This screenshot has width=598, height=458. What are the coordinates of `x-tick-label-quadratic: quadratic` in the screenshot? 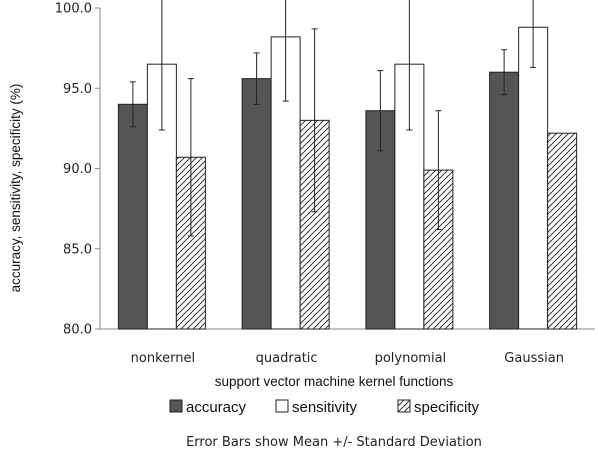 It's located at (287, 358).